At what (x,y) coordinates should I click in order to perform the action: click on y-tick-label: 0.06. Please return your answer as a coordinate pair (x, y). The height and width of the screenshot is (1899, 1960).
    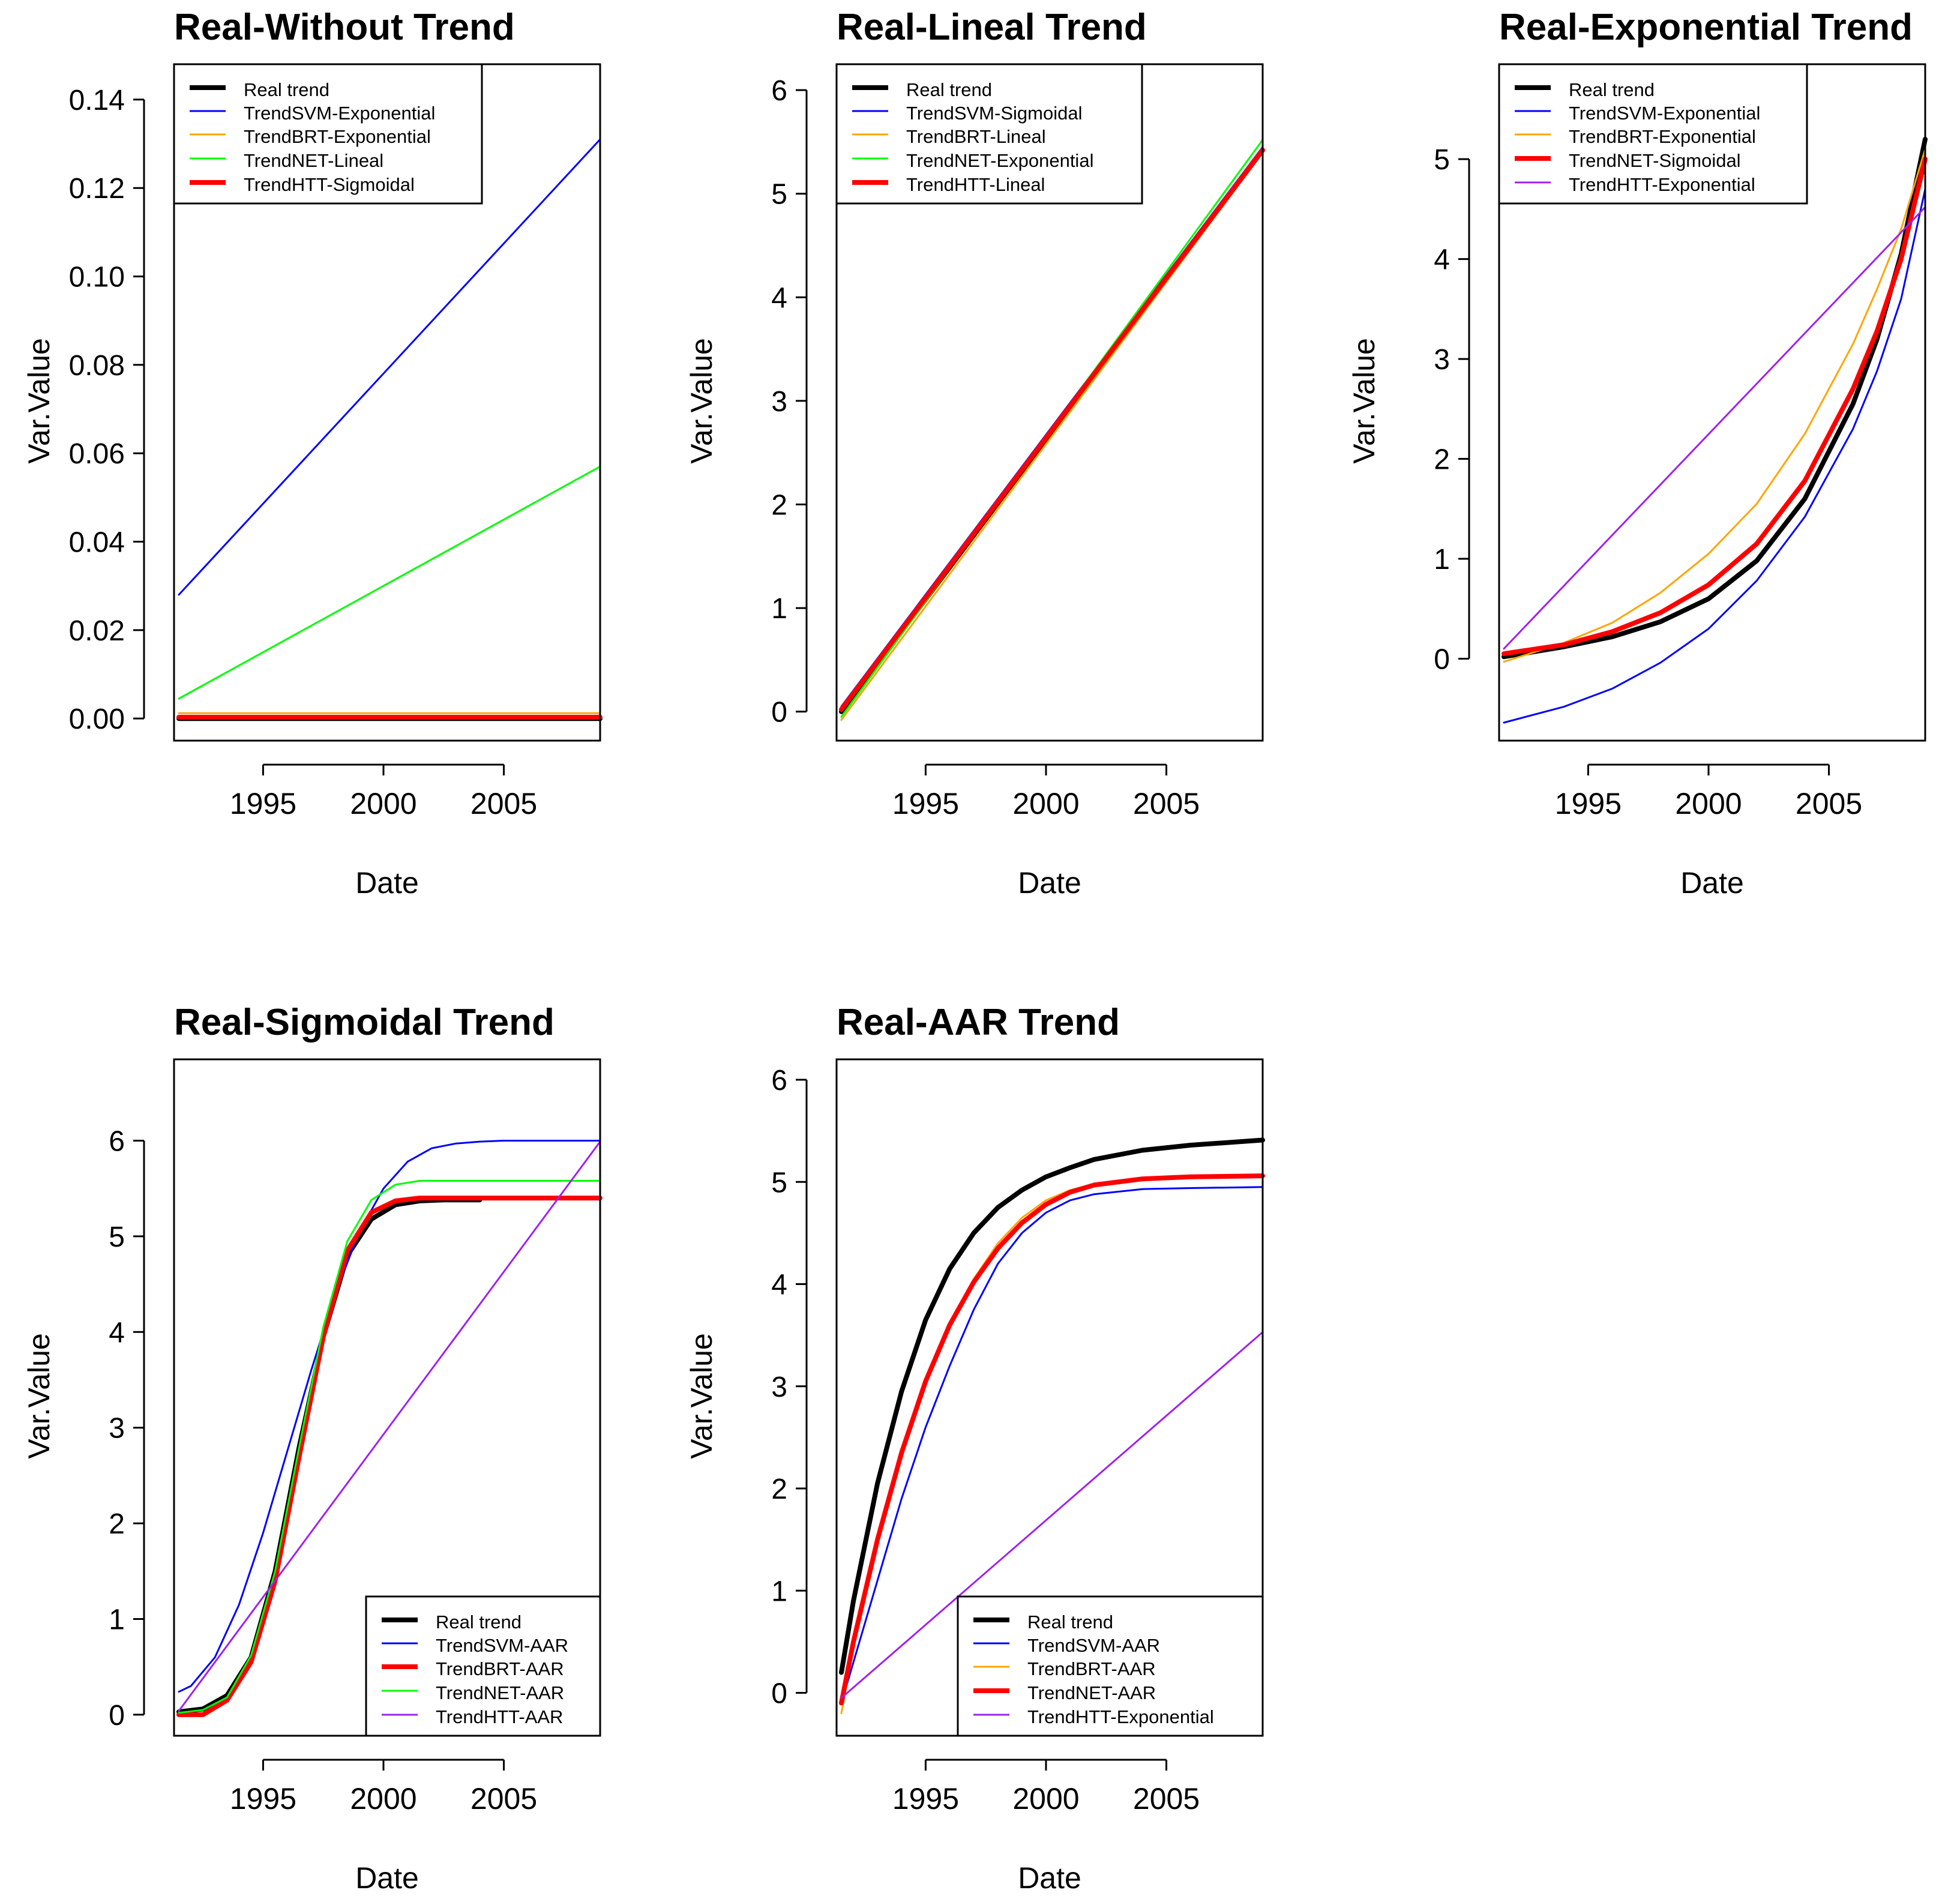
    Looking at the image, I should click on (97, 454).